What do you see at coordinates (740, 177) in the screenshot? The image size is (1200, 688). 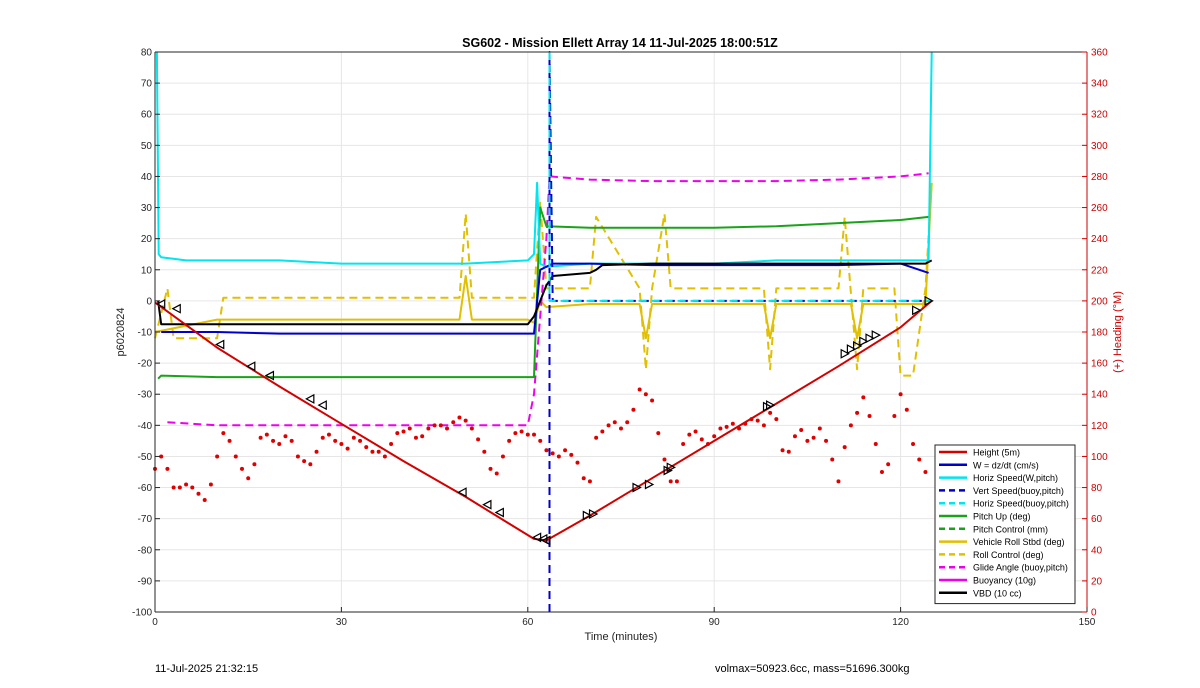 I see `series-horiz-speed-buoy-pitch-` at bounding box center [740, 177].